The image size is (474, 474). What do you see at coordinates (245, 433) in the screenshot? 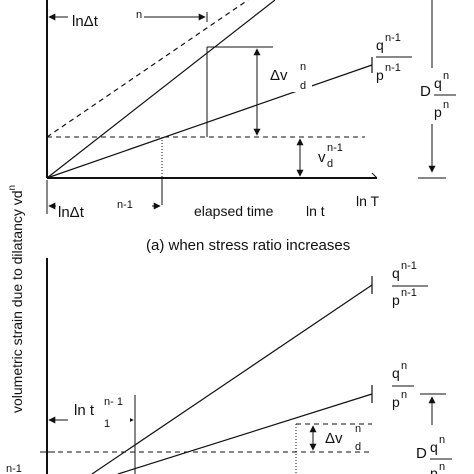
I see `bottom-lower-line` at bounding box center [245, 433].